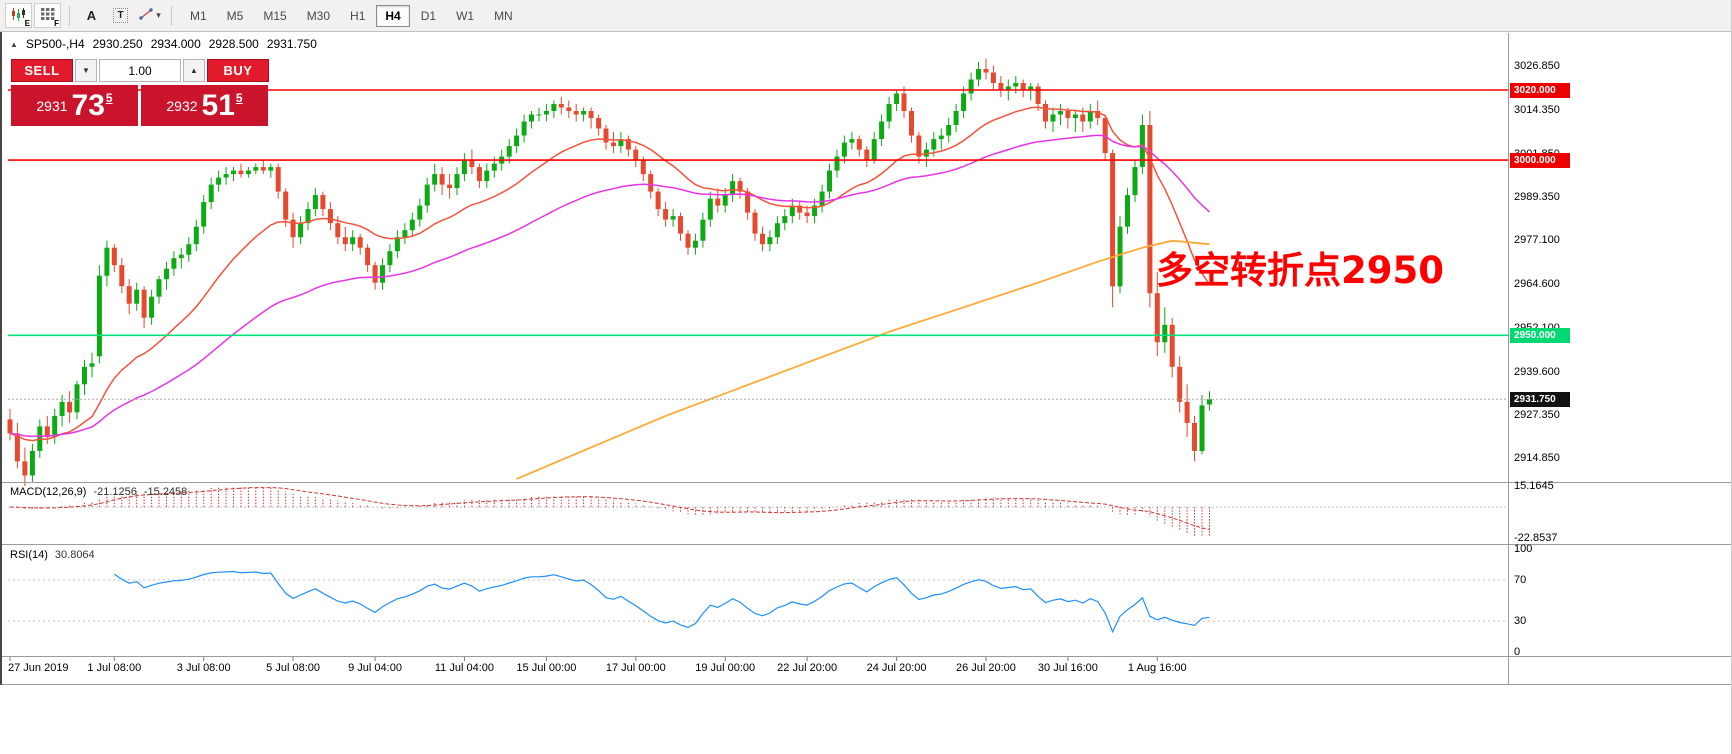 The height and width of the screenshot is (754, 1732). Describe the element at coordinates (29, 555) in the screenshot. I see `rsi-name: RSI(14)` at that location.